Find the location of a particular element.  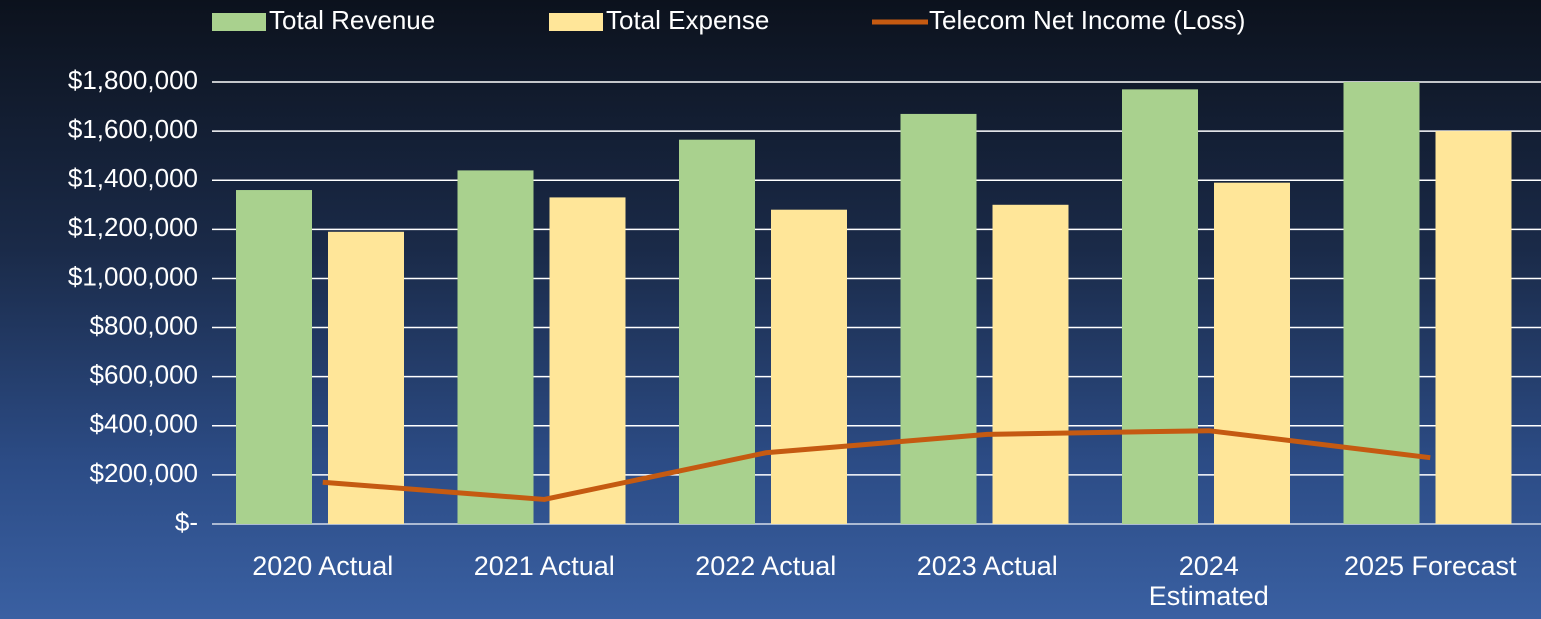

line is located at coordinates (876, 465).